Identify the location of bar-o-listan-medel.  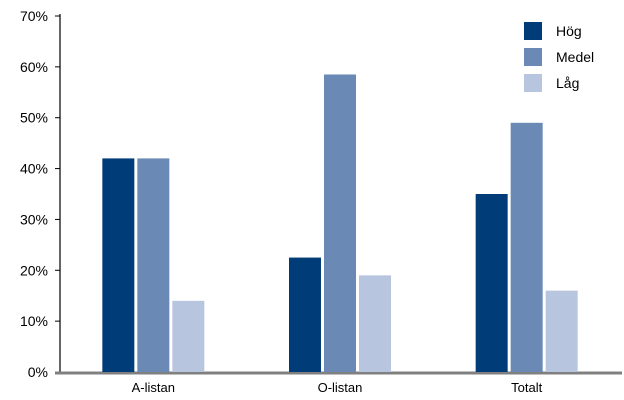
(340, 223).